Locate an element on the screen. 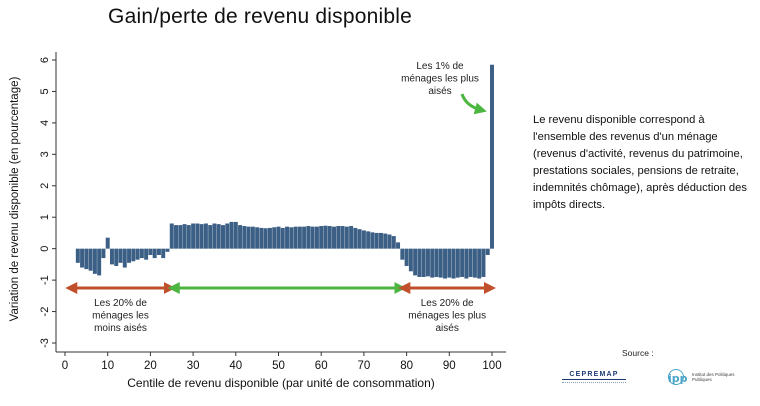 This screenshot has width=760, height=406. y-tick-label: -3 is located at coordinates (45, 343).